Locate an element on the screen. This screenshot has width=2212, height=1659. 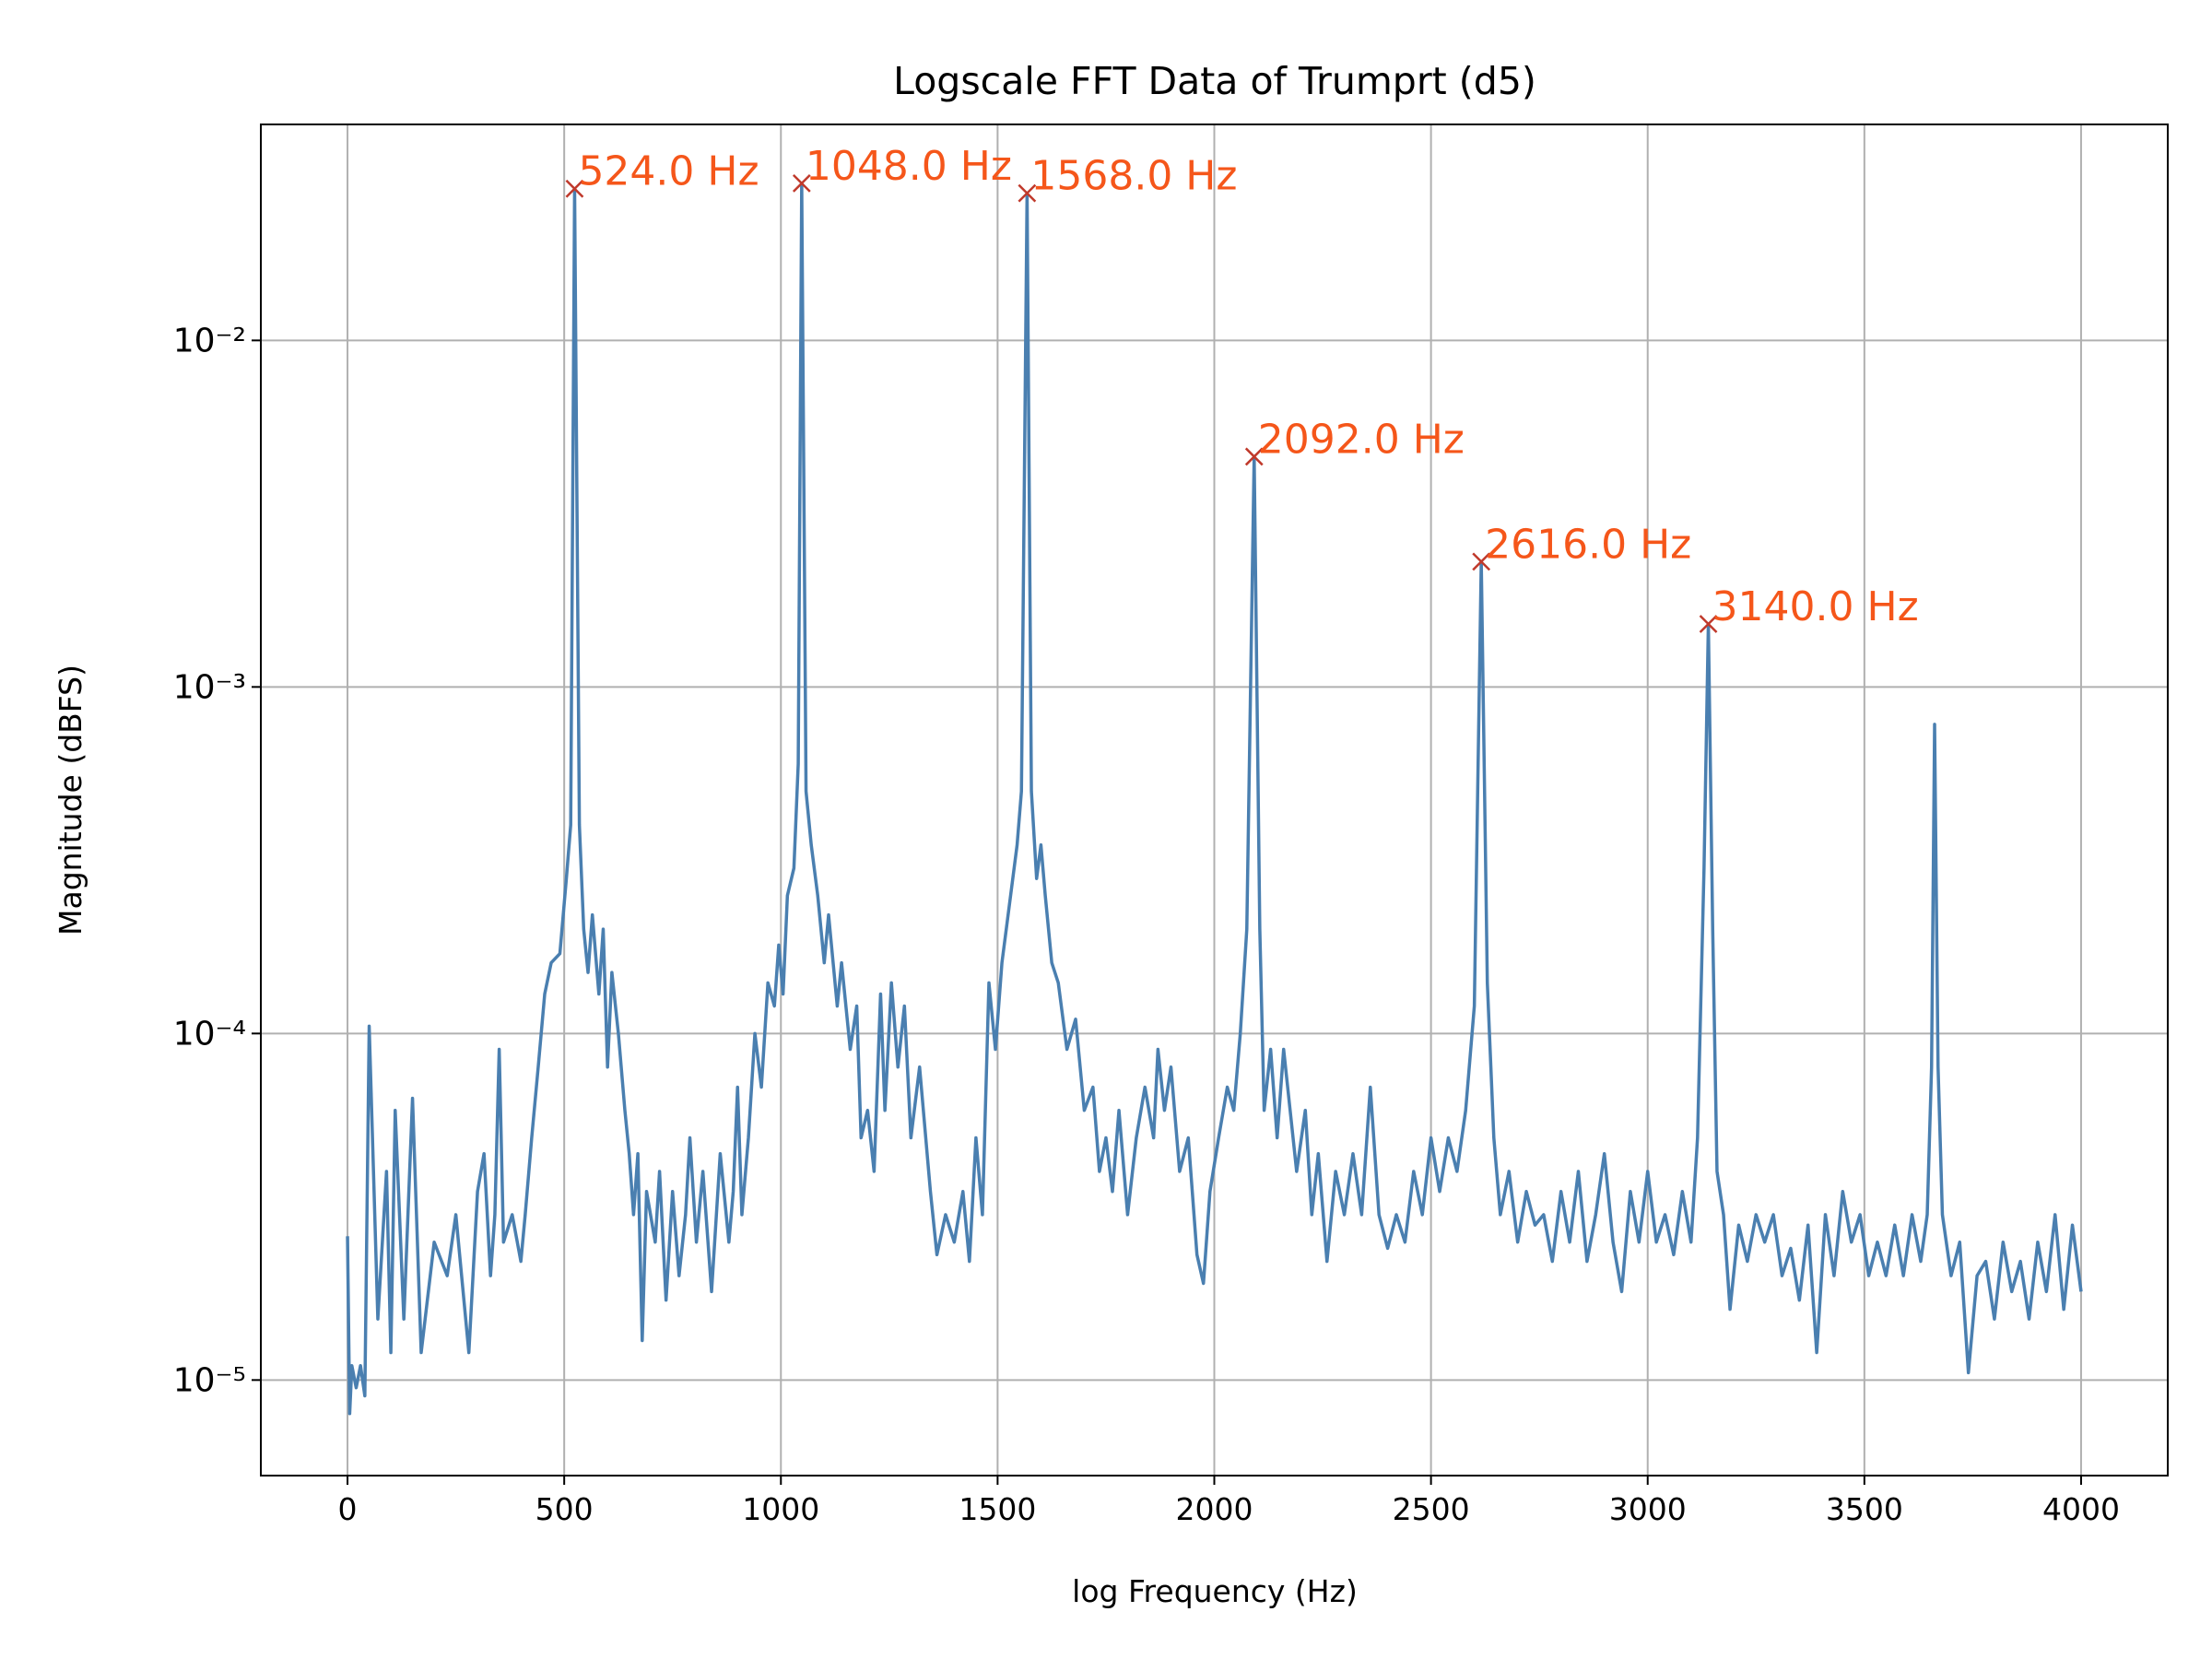
x-tick-label: 1500 is located at coordinates (997, 1509).